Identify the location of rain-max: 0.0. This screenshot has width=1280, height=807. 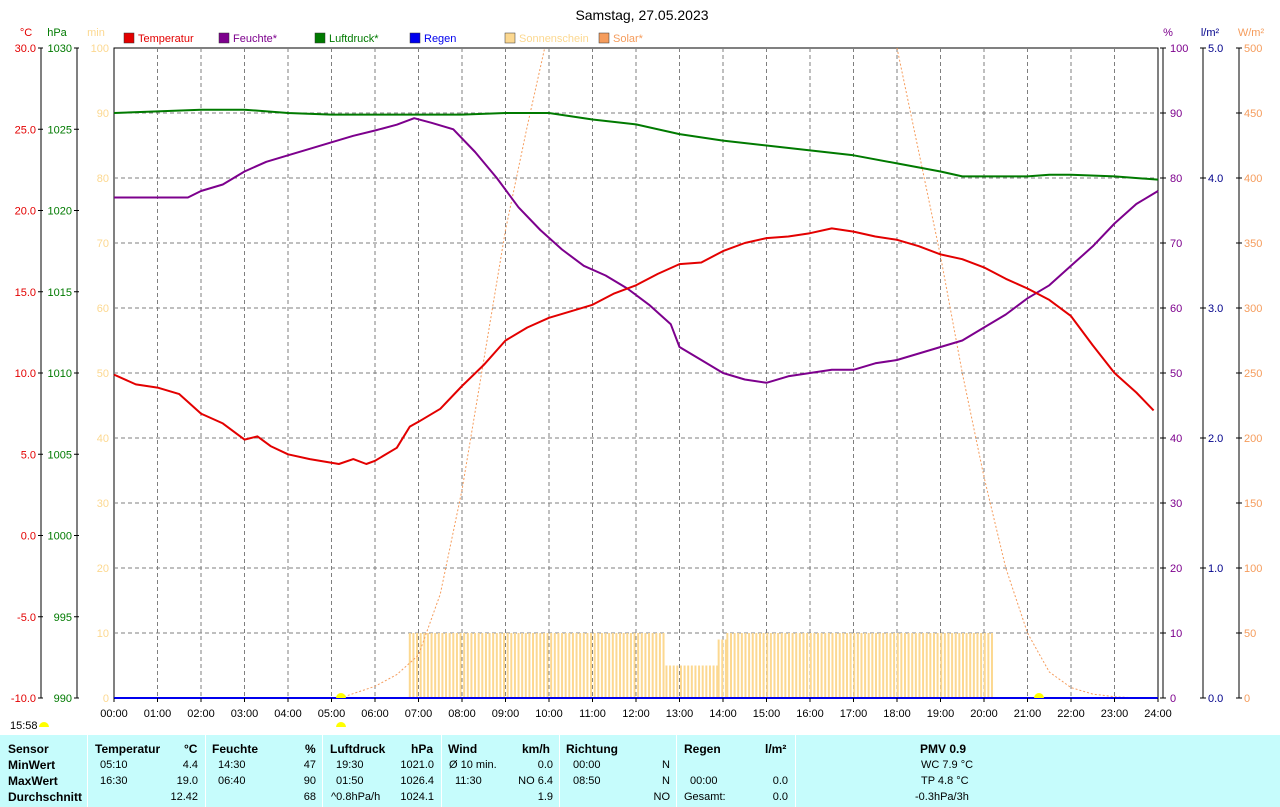
(780, 781).